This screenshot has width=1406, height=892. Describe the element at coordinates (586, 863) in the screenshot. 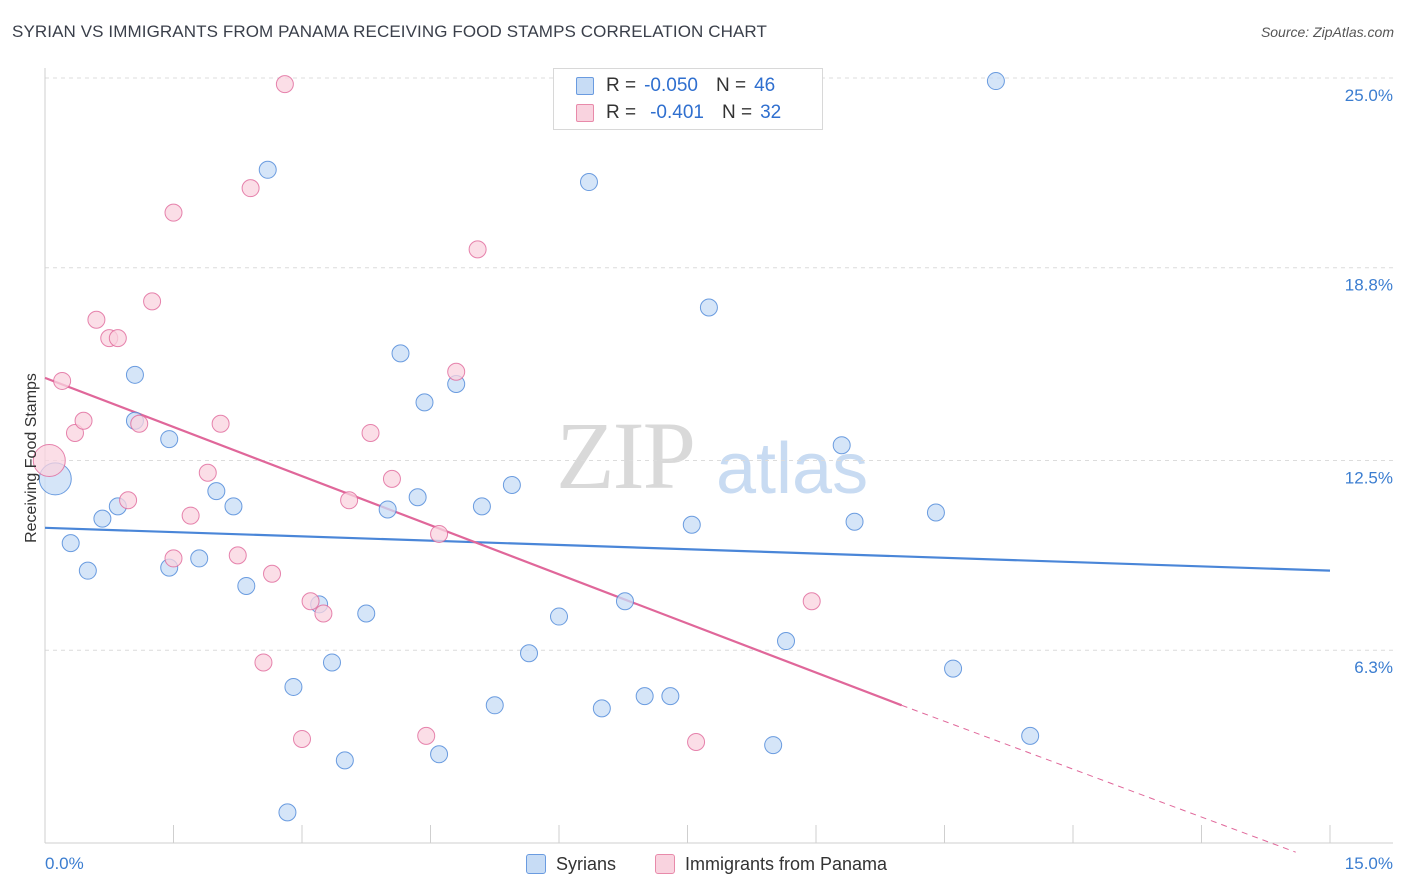

I see `legend-label: Syrians` at that location.